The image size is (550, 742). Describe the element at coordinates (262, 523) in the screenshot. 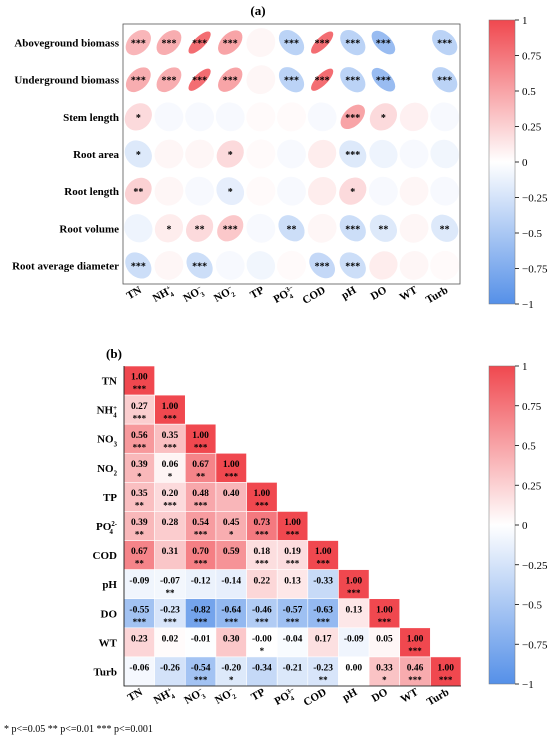

I see `corr-value: 0.73` at that location.